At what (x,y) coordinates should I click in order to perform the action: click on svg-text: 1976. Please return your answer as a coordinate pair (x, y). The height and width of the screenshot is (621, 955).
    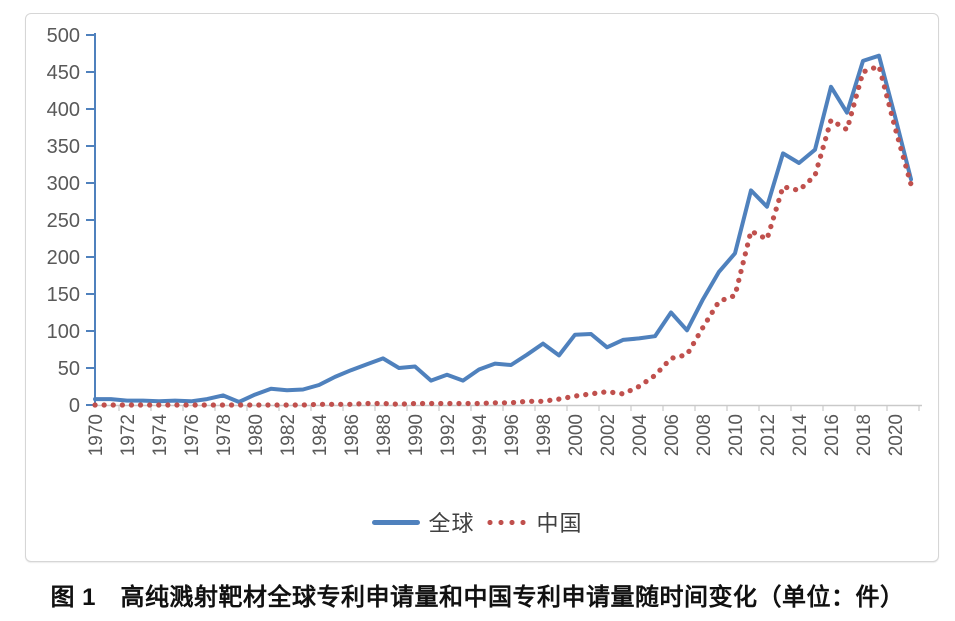
    Looking at the image, I should click on (192, 435).